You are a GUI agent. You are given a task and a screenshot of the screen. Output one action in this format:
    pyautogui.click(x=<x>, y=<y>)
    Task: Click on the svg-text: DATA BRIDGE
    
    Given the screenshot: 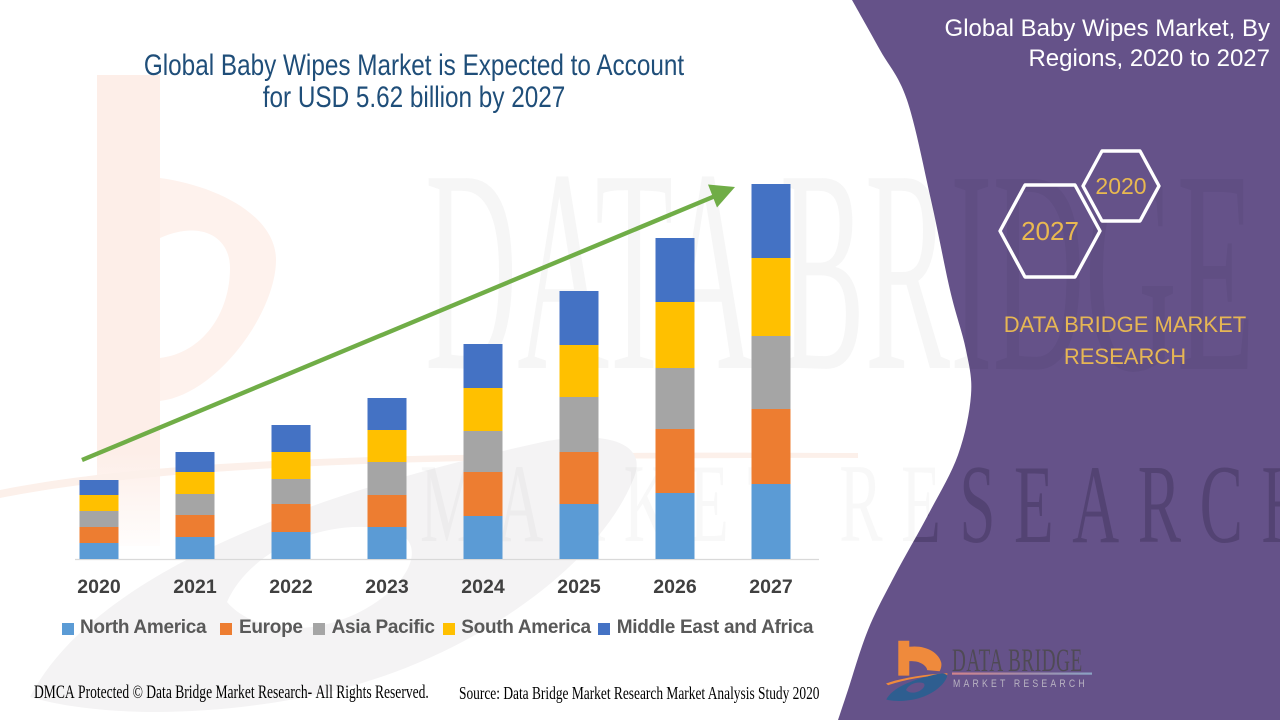 What is the action you would take?
    pyautogui.click(x=1017, y=660)
    